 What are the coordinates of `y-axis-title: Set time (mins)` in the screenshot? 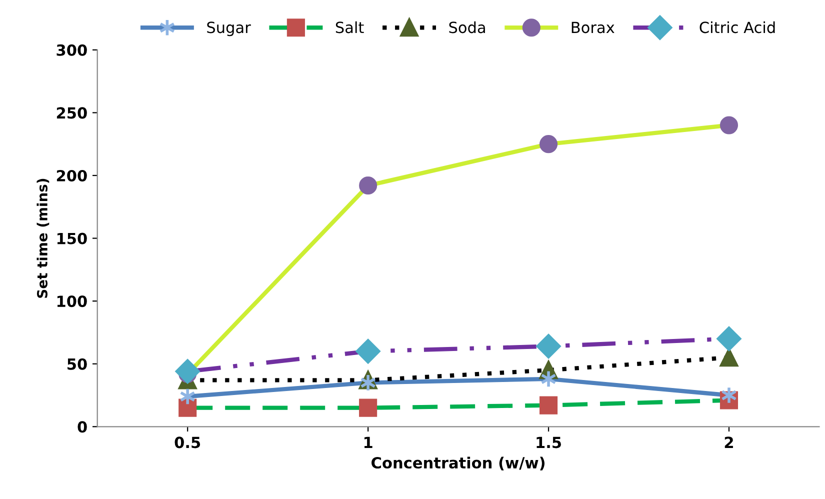 It's located at (43, 238).